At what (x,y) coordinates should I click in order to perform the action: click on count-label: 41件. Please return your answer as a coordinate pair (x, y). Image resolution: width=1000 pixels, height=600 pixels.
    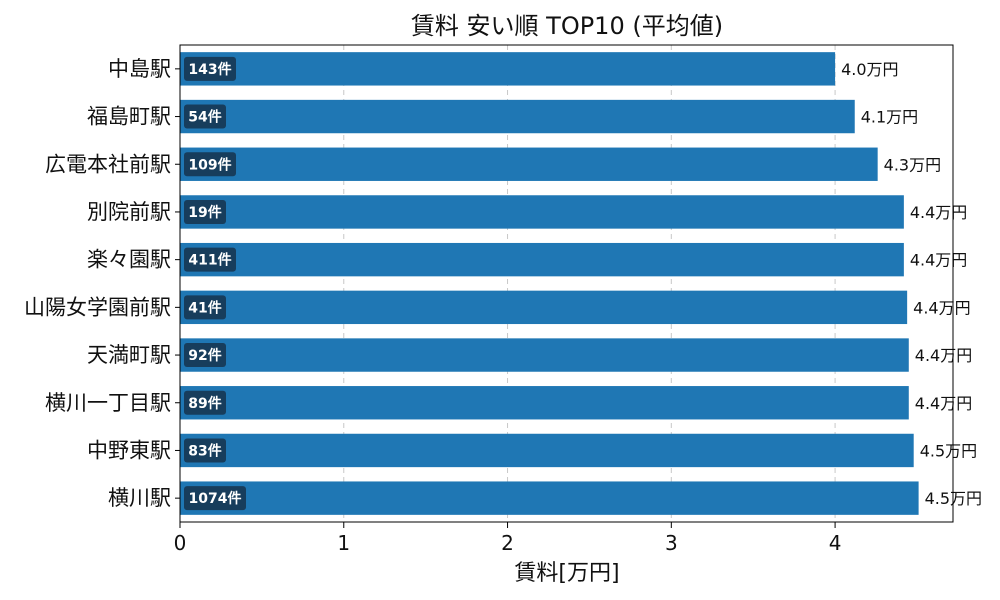
    Looking at the image, I should click on (204, 307).